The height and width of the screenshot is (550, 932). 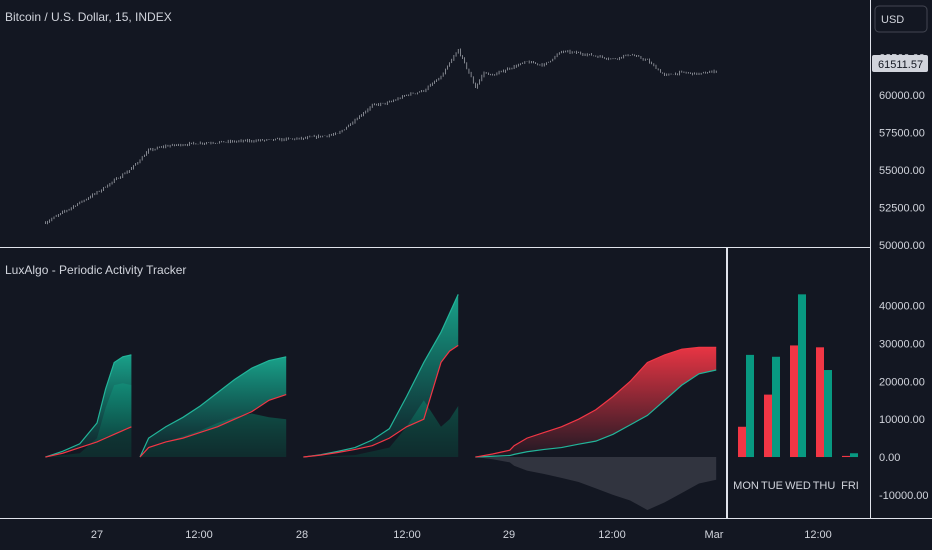 I want to click on weekday-label: THU, so click(x=824, y=486).